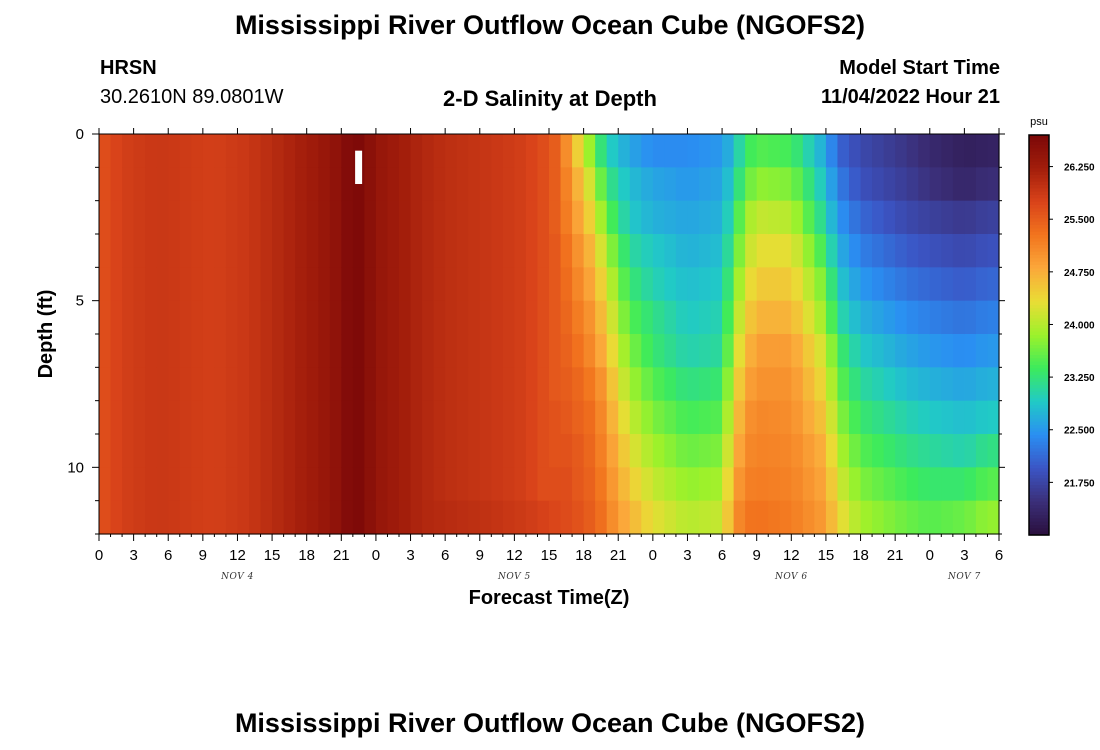 Image resolution: width=1100 pixels, height=750 pixels. Describe the element at coordinates (376, 555) in the screenshot. I see `x-tick-label: 0` at that location.